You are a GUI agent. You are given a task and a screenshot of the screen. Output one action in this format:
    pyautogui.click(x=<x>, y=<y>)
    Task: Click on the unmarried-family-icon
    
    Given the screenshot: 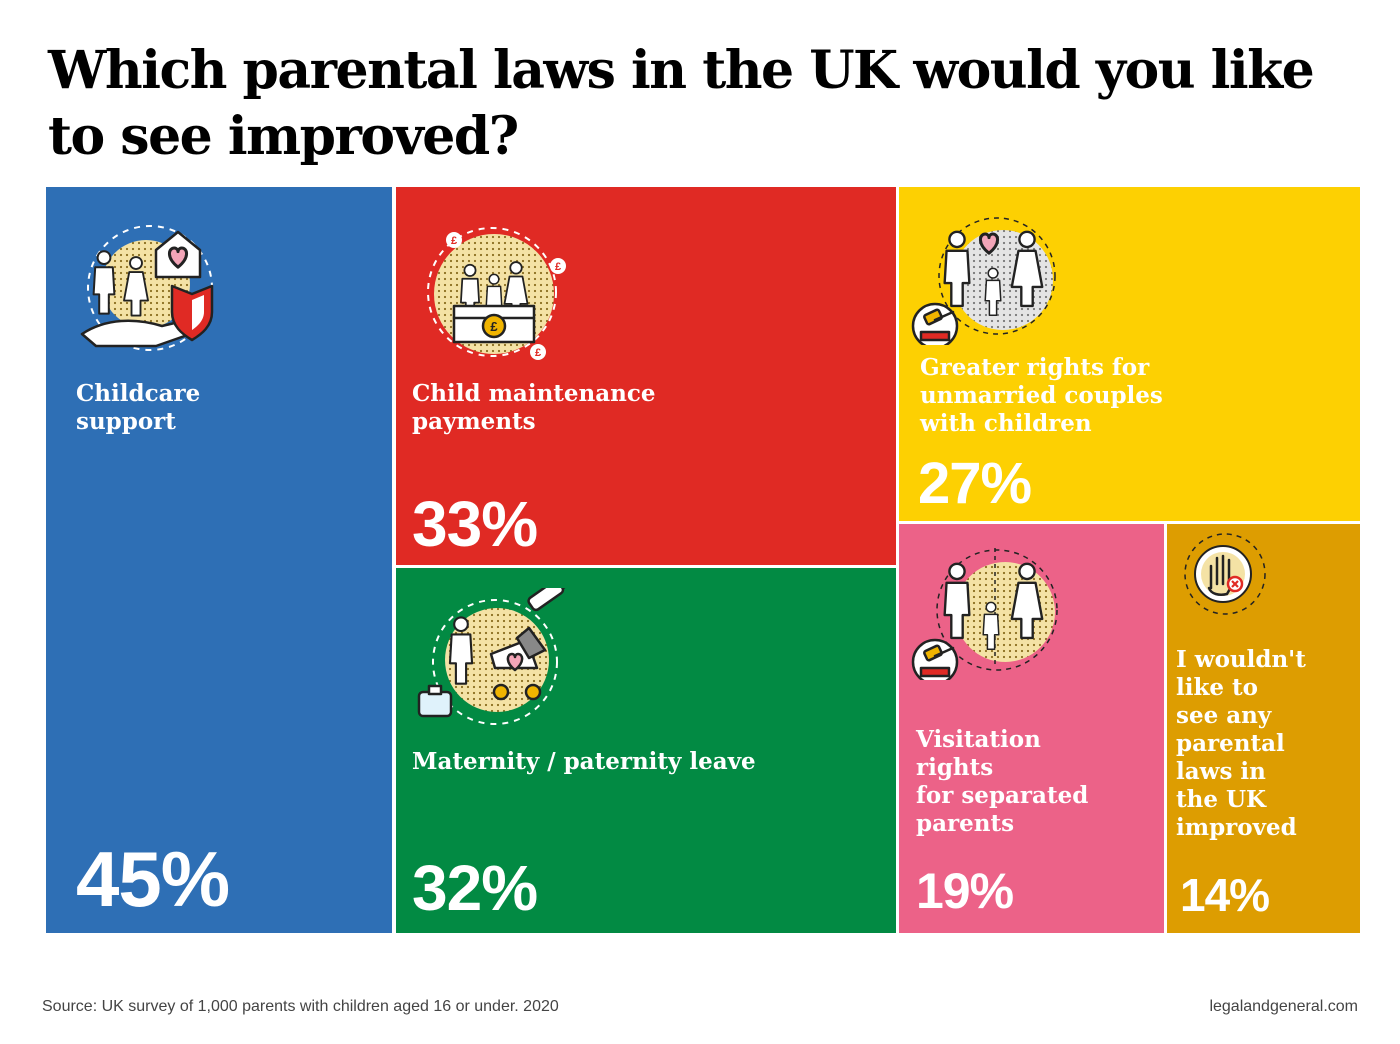 What is the action you would take?
    pyautogui.click(x=985, y=280)
    